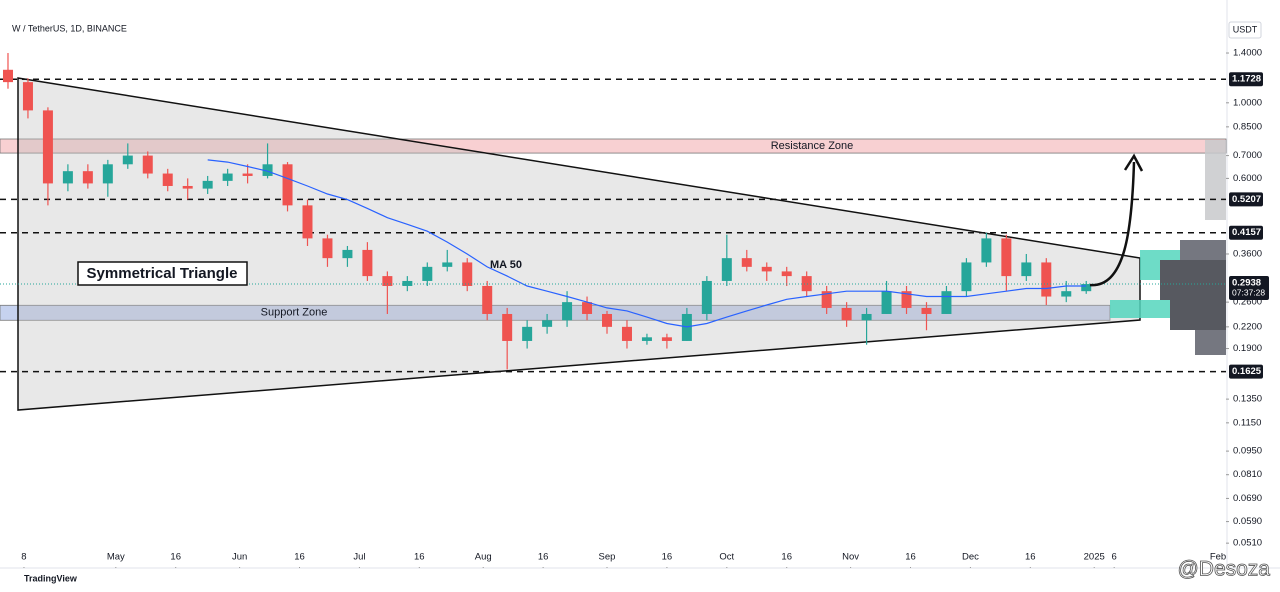  Describe the element at coordinates (69, 28) in the screenshot. I see `symbol-title: W / TetherUS, 1D, BINANCE` at that location.